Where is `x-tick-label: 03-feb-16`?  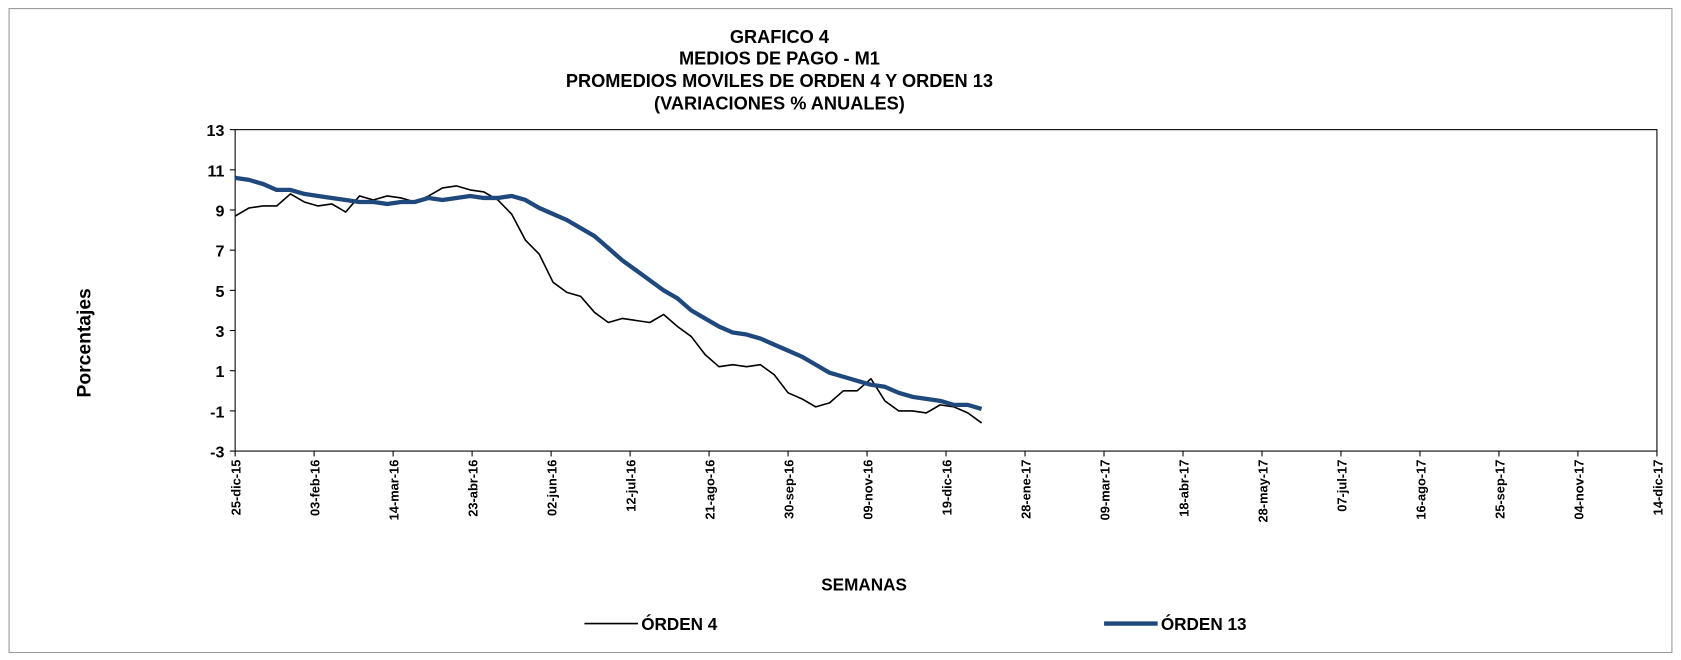
x-tick-label: 03-feb-16 is located at coordinates (314, 488).